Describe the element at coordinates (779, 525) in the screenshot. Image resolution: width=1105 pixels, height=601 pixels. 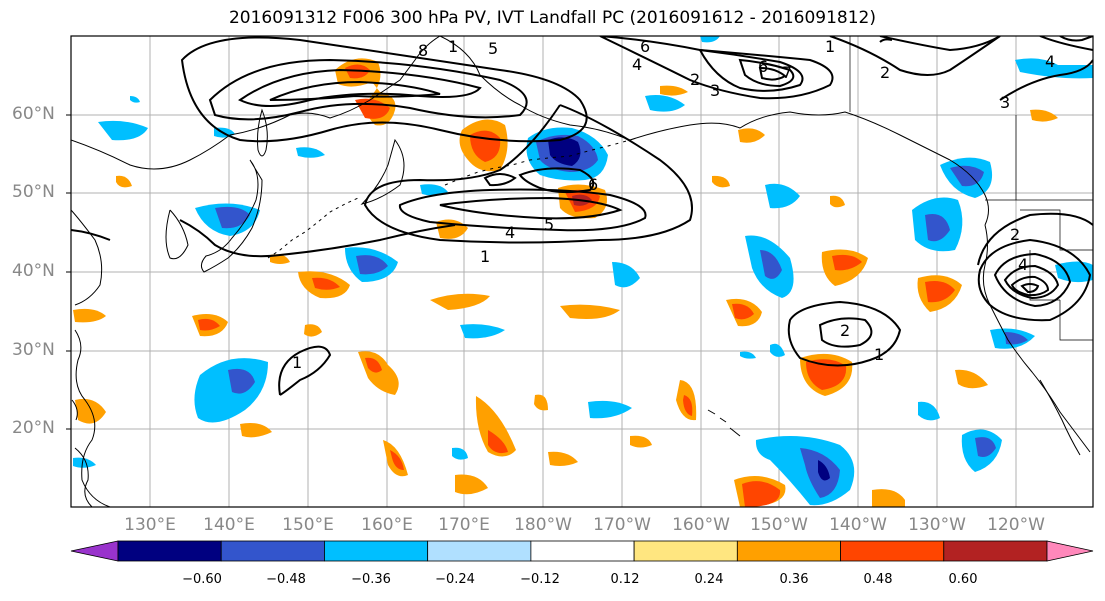
I see `lon-label: 150°W` at that location.